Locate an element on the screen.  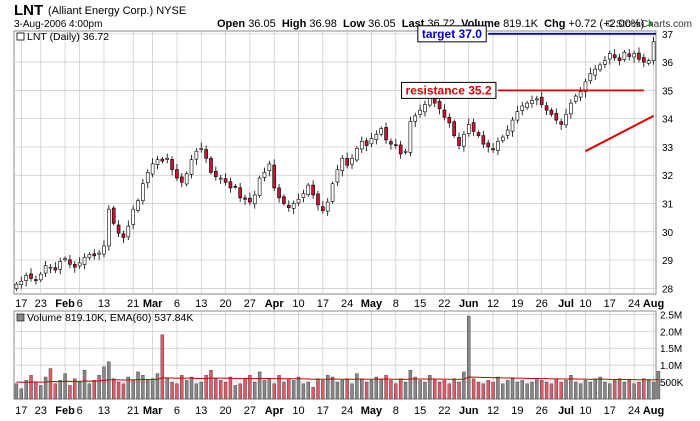
x-tick-label: 15 is located at coordinates (420, 411).